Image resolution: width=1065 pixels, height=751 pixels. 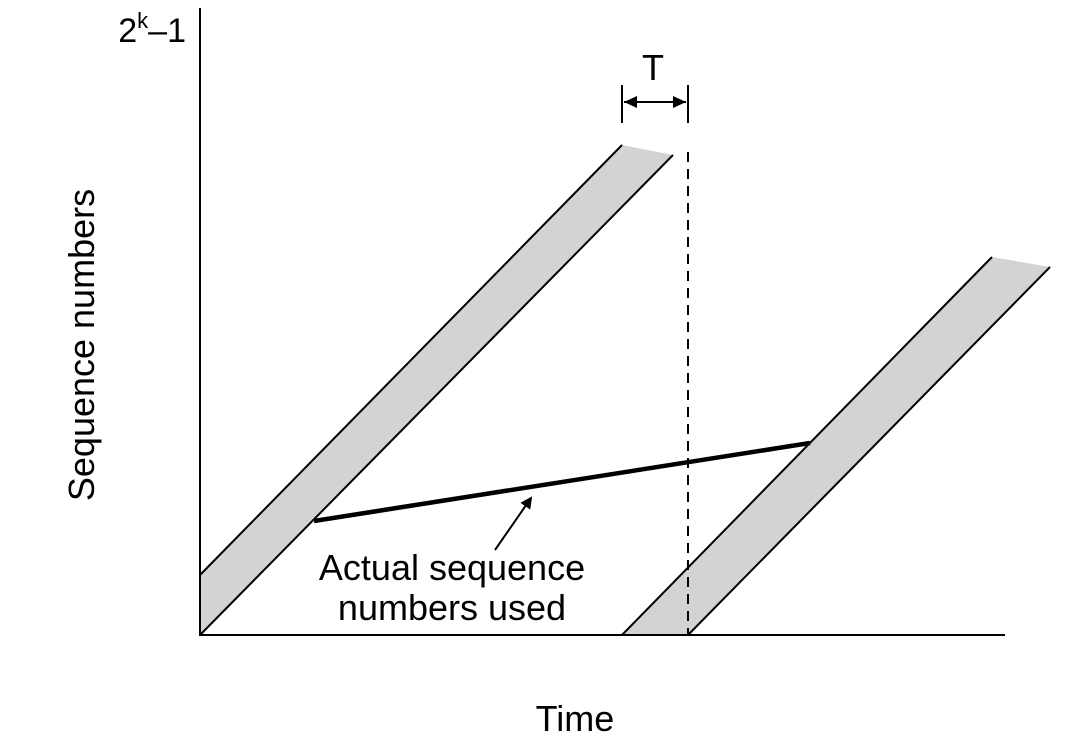 What do you see at coordinates (143, 20) in the screenshot?
I see `y-max-exponent: k` at bounding box center [143, 20].